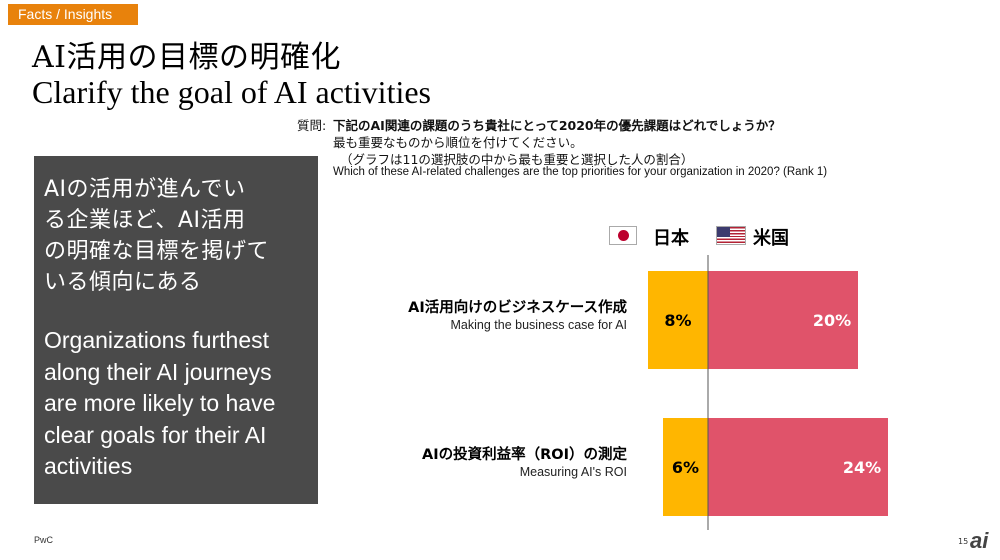 The height and width of the screenshot is (560, 1000). Describe the element at coordinates (538, 325) in the screenshot. I see `category-label-en: Making the business case for AI` at that location.